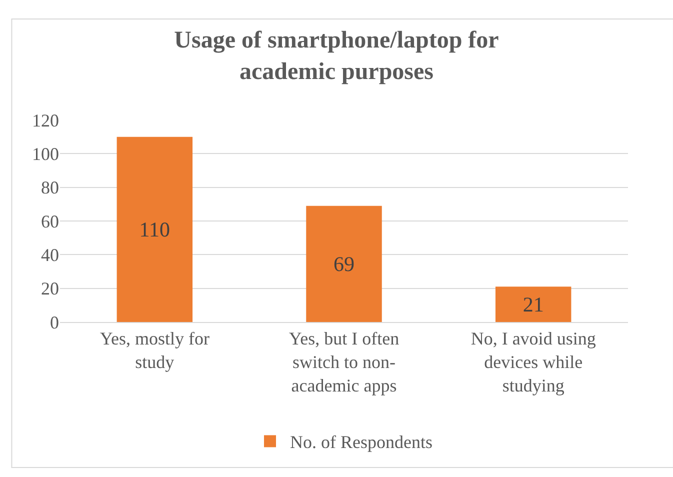 Image resolution: width=673 pixels, height=477 pixels. I want to click on data-label: 21, so click(533, 304).